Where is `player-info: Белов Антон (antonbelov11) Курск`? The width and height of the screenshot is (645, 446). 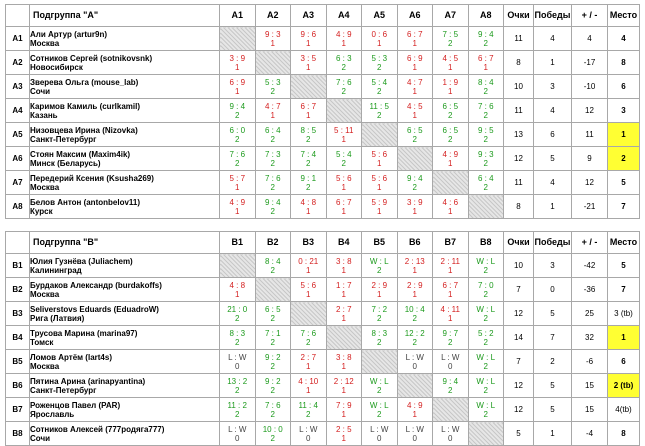 player-info: Белов Антон (antonbelov11) Курск is located at coordinates (124, 206).